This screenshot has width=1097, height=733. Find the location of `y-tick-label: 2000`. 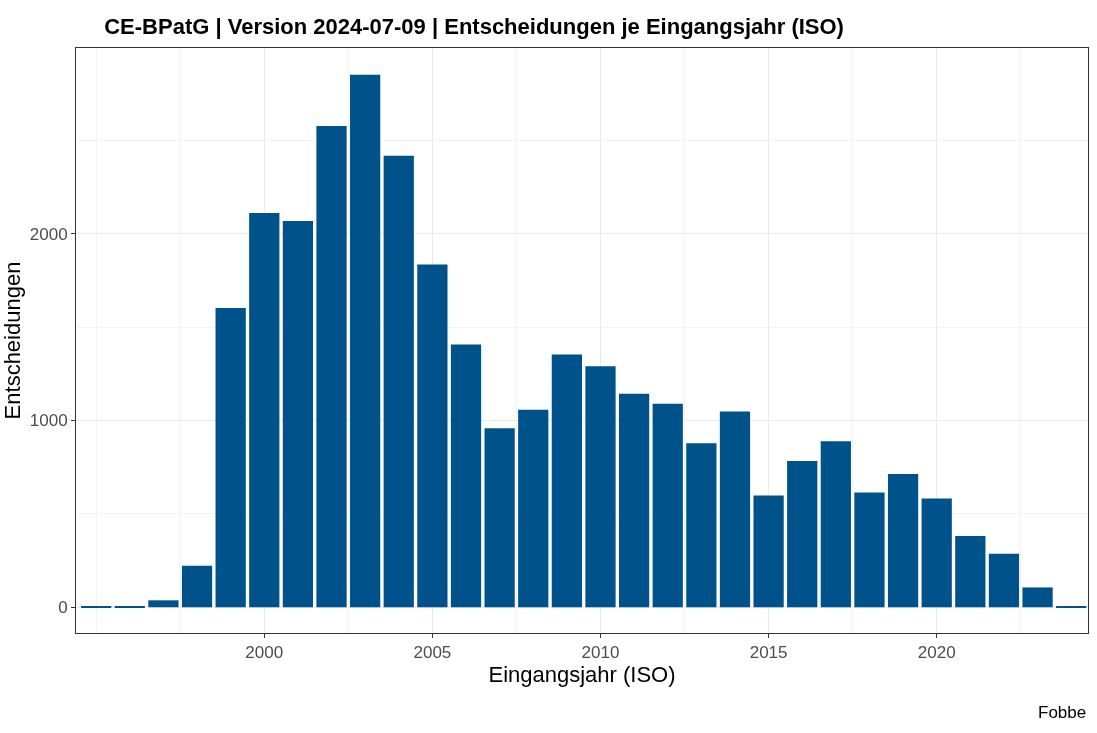

y-tick-label: 2000 is located at coordinates (48, 234).